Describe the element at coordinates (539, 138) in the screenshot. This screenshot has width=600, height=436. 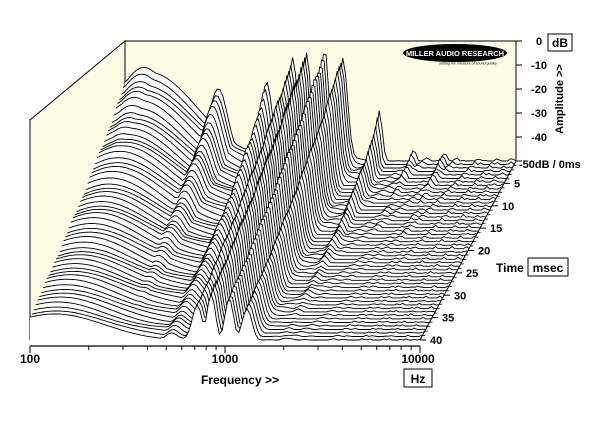
I see `amplitude-tick-label: -40` at that location.